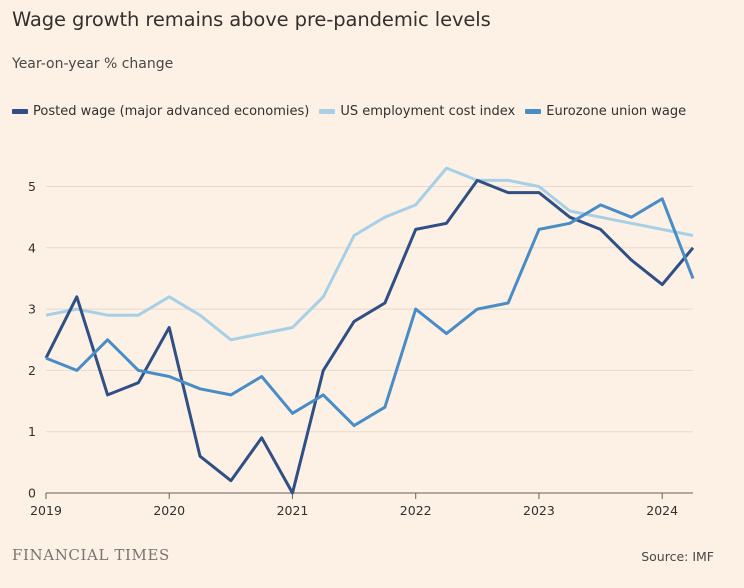  I want to click on y-tick-label-1: 1, so click(32, 431).